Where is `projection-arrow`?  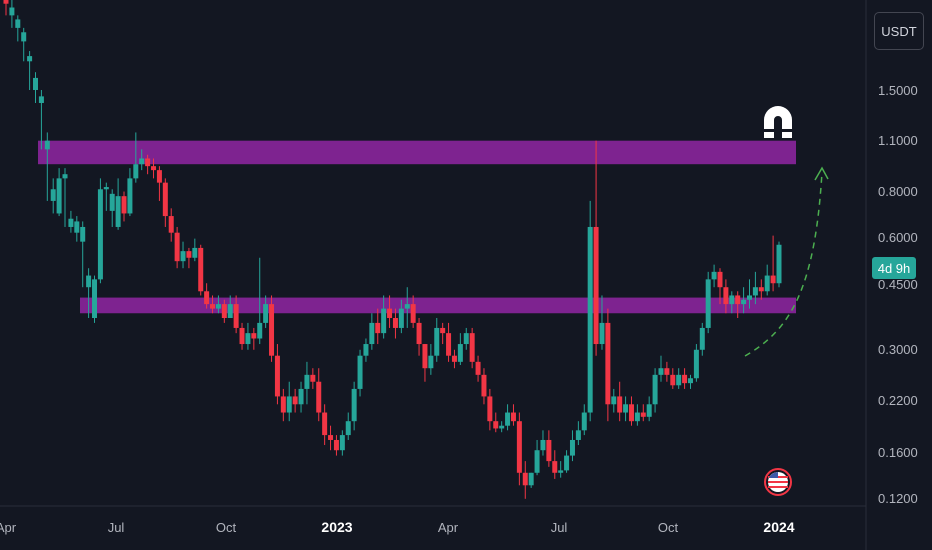 projection-arrow is located at coordinates (783, 264).